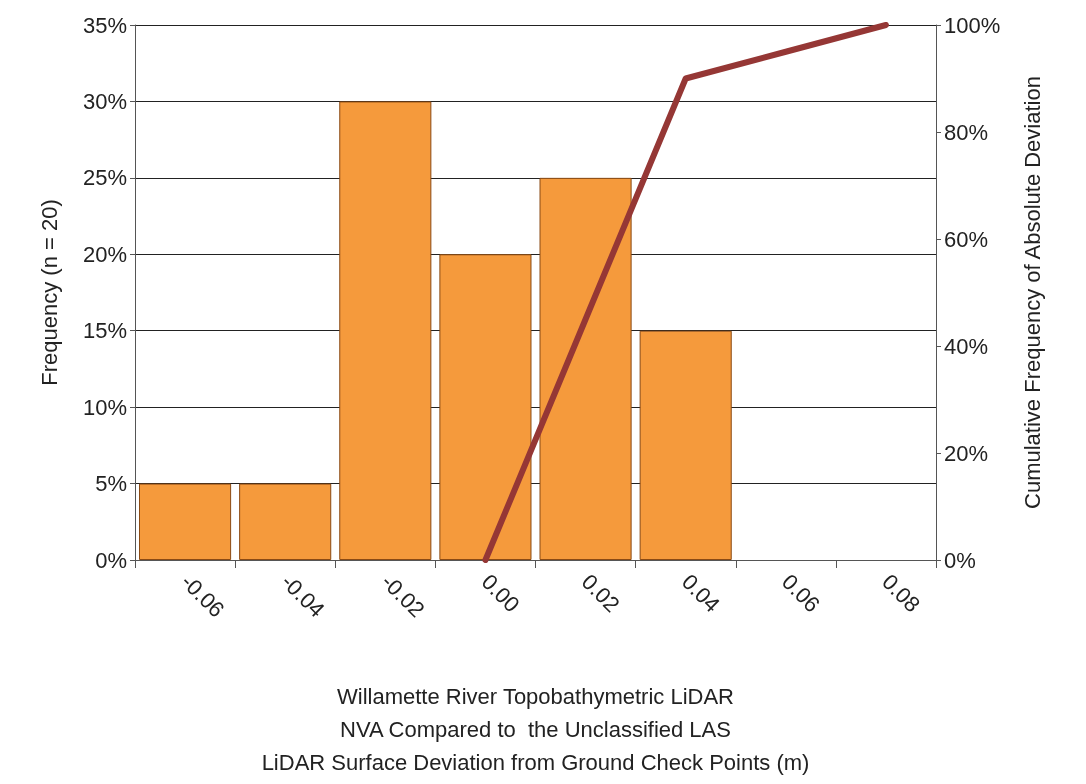  I want to click on y2-tick-label: 80%, so click(966, 132).